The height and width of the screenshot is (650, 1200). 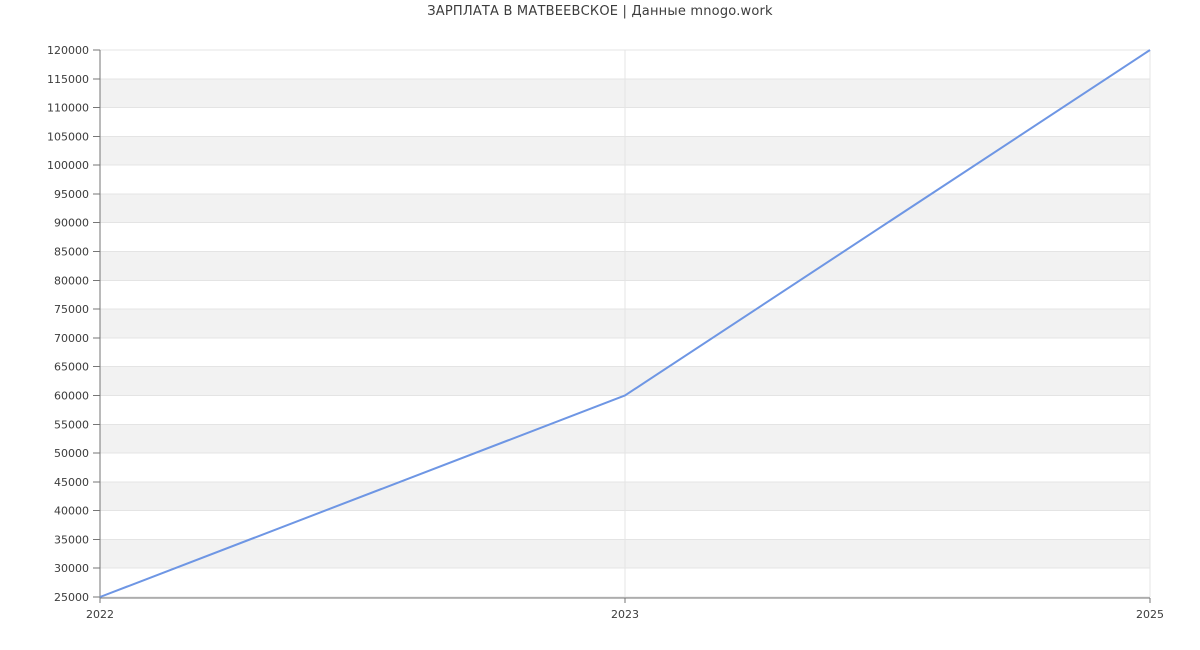 What do you see at coordinates (68, 108) in the screenshot?
I see `y-tick-label: 110000` at bounding box center [68, 108].